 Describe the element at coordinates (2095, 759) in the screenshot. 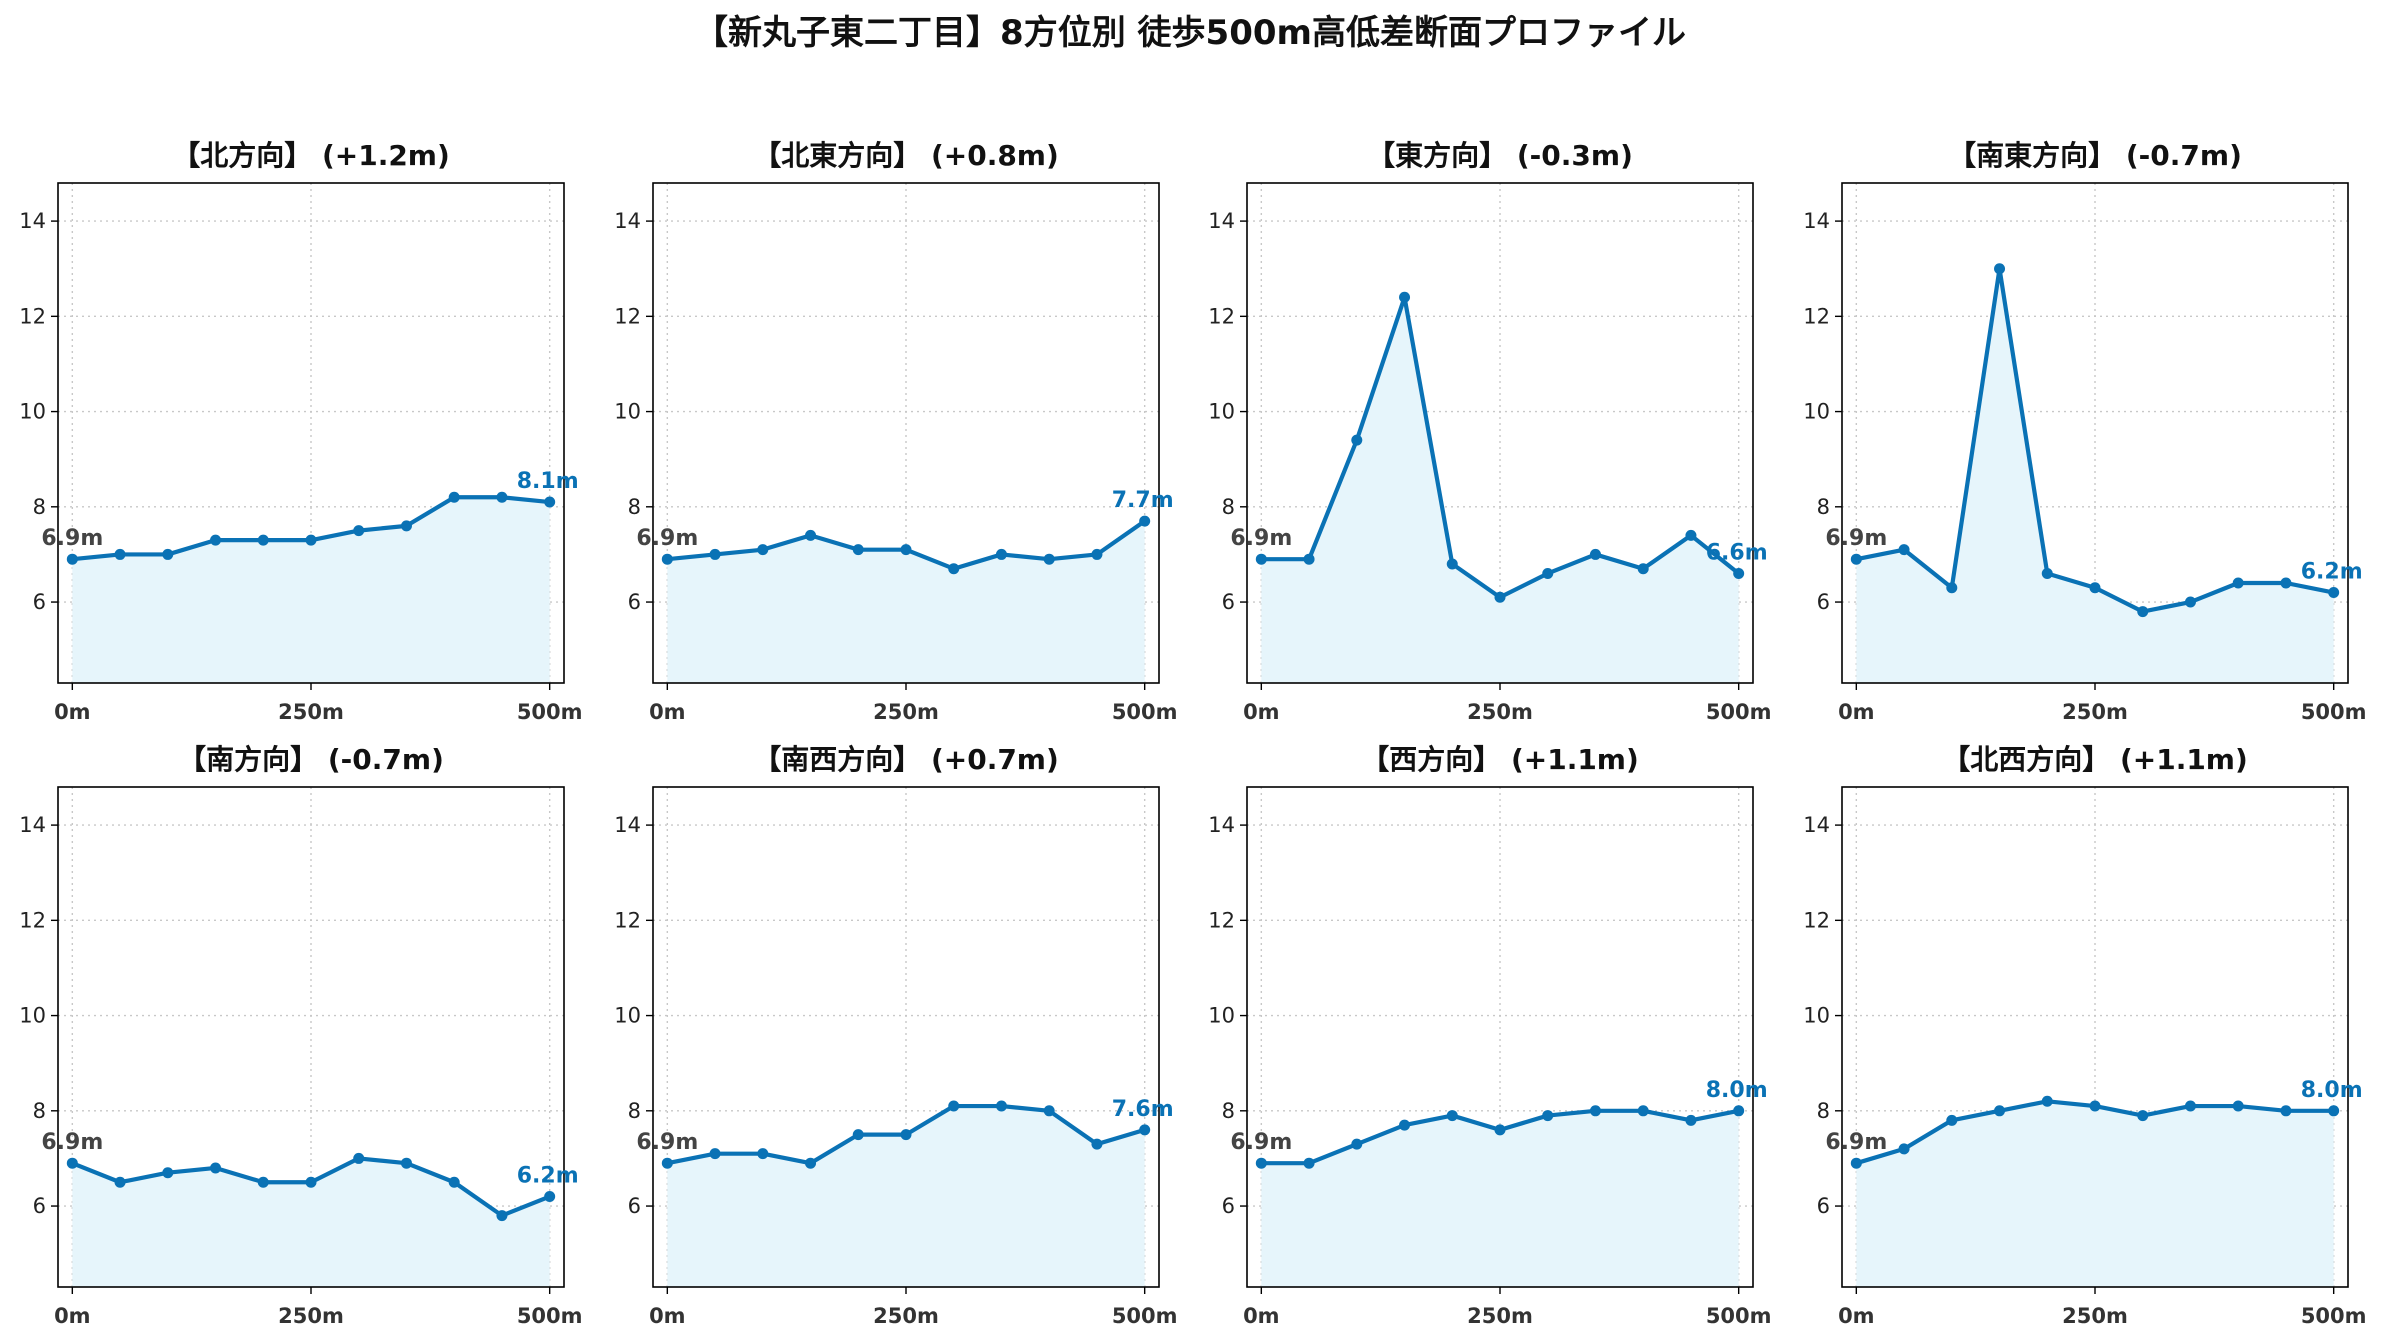

I see `panel-title: 【北西方向】 (+1.1m)` at that location.